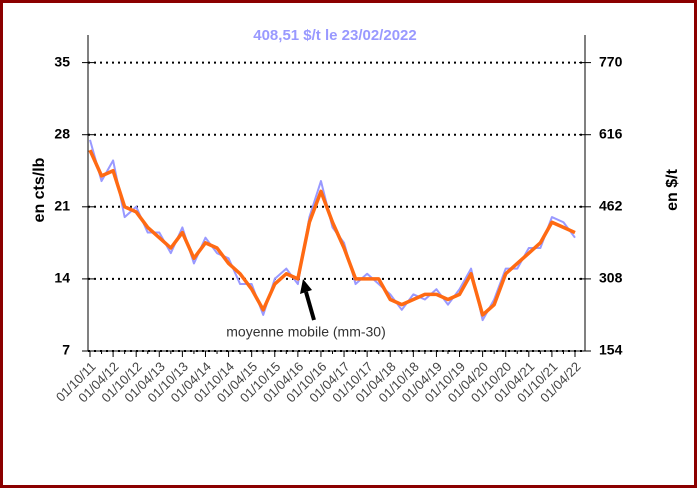  Describe the element at coordinates (62, 278) in the screenshot. I see `y-tick-label: 14` at that location.